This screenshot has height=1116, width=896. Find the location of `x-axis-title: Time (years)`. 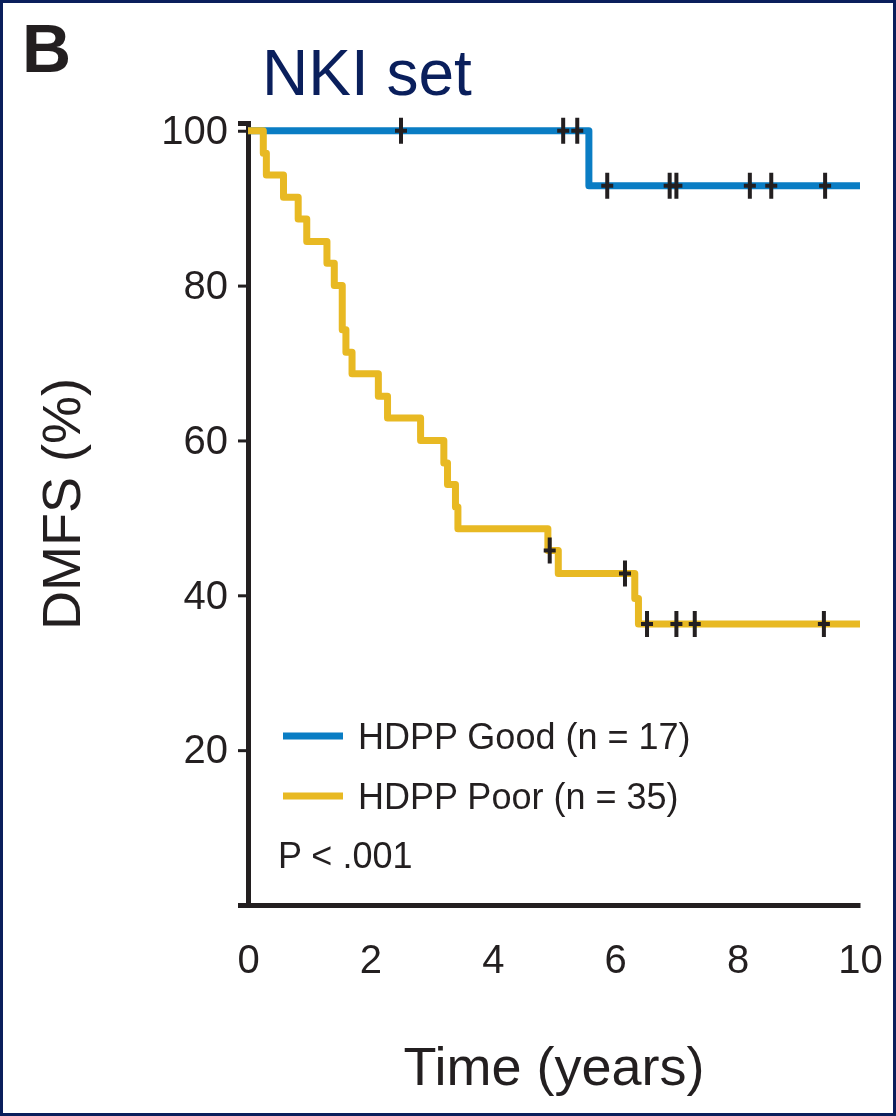

x-axis-title: Time (years) is located at coordinates (554, 1066).